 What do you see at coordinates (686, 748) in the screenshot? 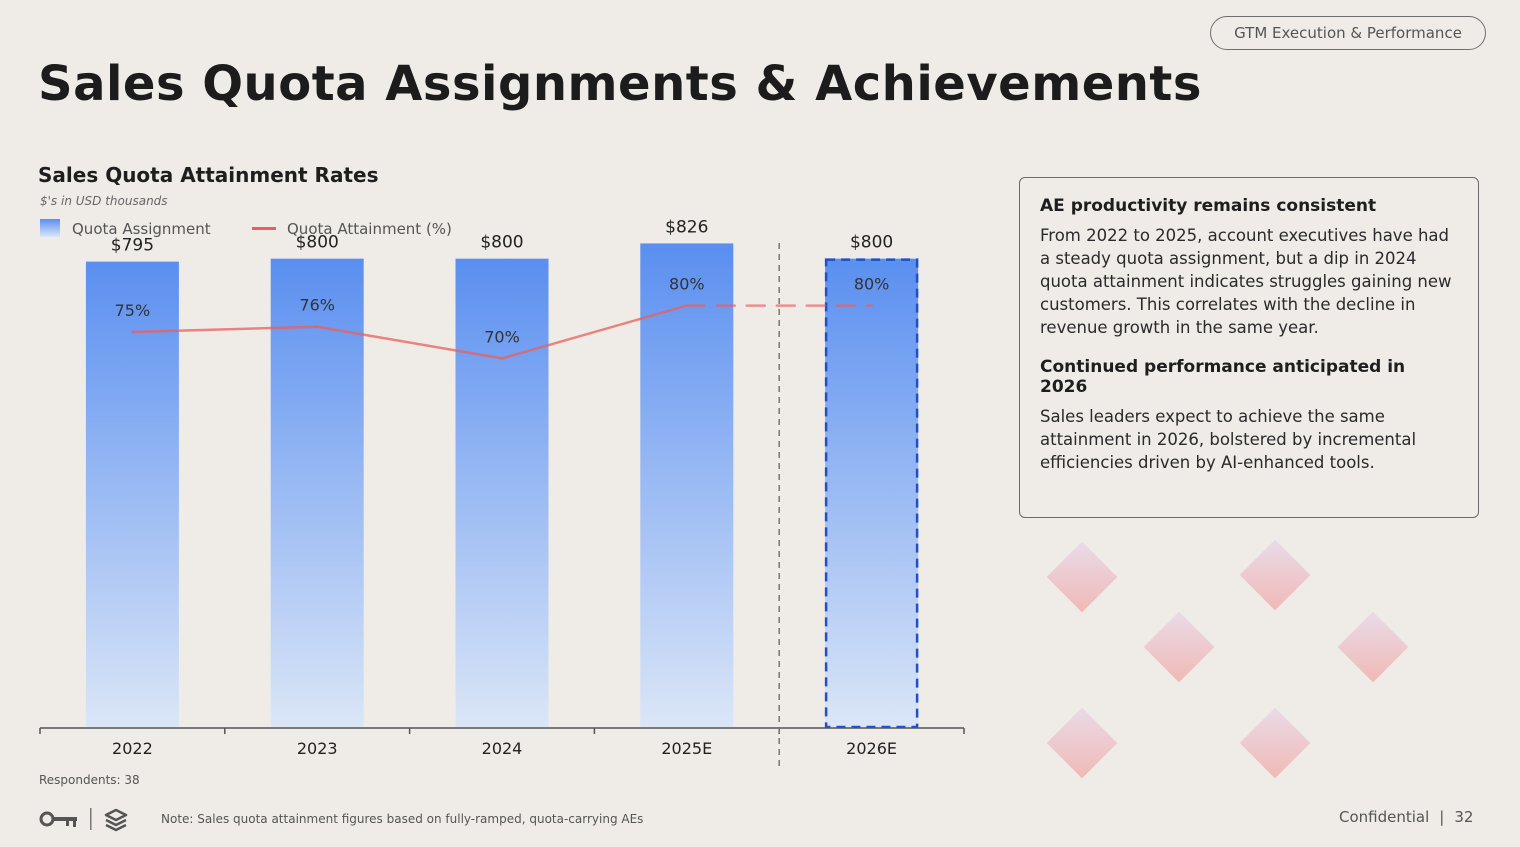
I see `x-tick-label: 2025E` at bounding box center [686, 748].